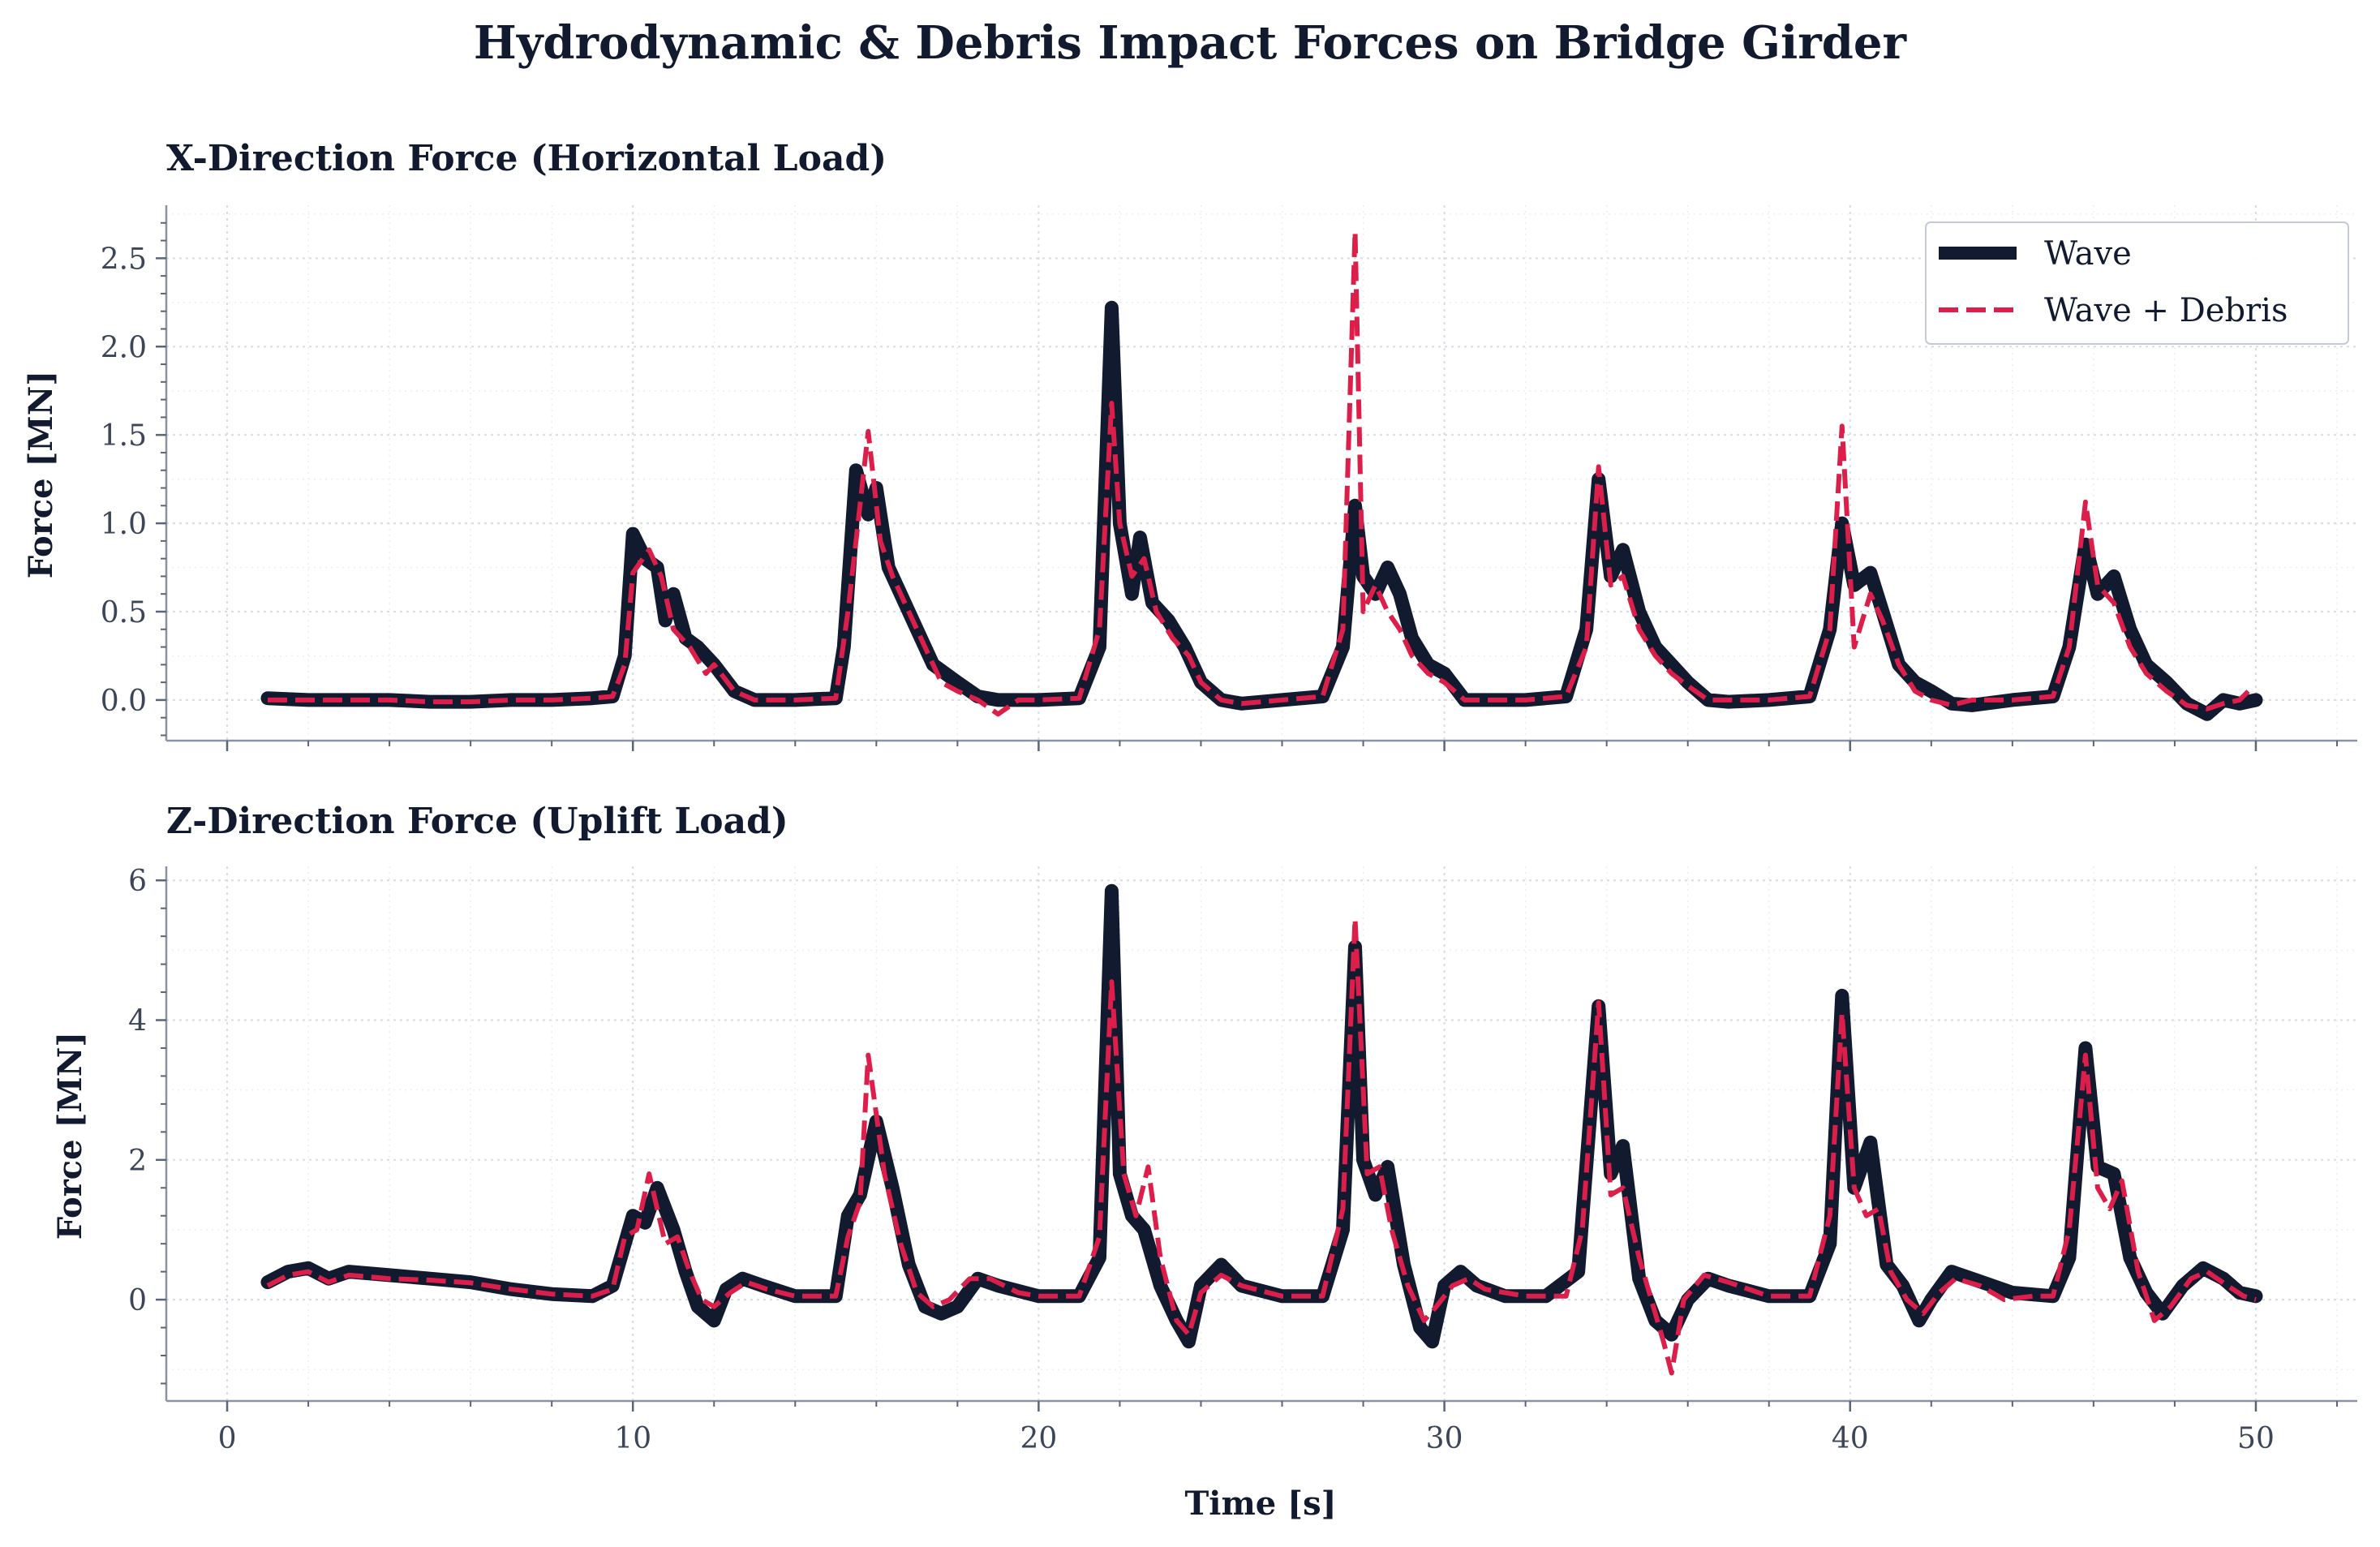 This screenshot has width=2380, height=1547. Describe the element at coordinates (633, 1438) in the screenshot. I see `x-tick-label: 10` at that location.